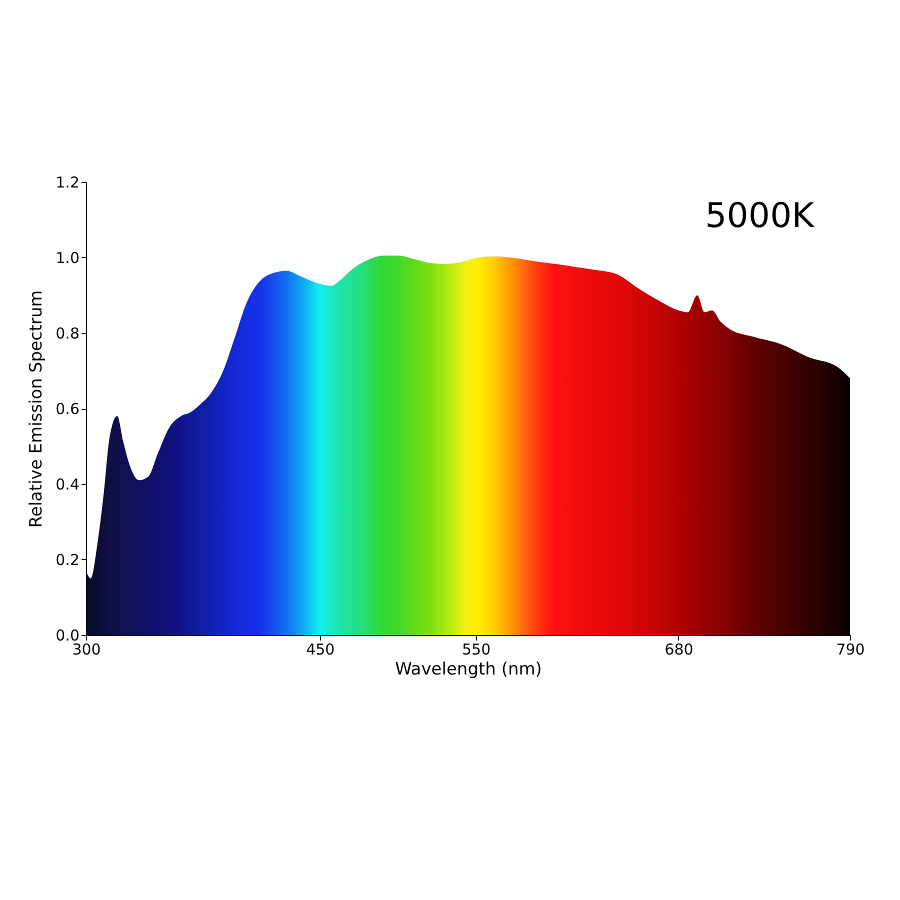  What do you see at coordinates (68, 485) in the screenshot?
I see `y-tick-label: 0.4` at bounding box center [68, 485].